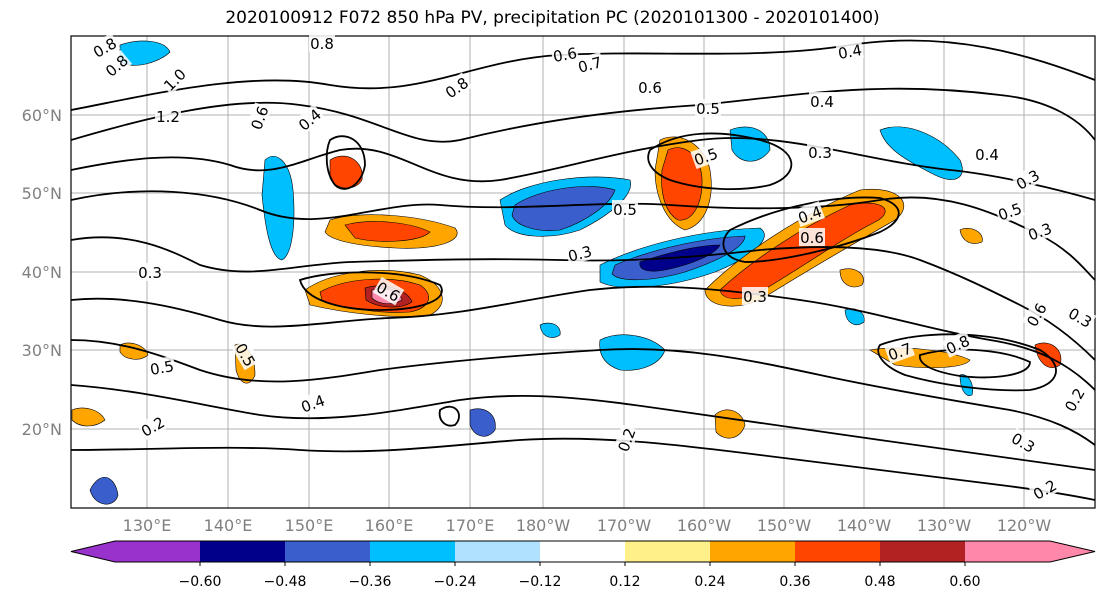  Describe the element at coordinates (794, 582) in the screenshot. I see `colorbar-tick-label: 0.36` at that location.